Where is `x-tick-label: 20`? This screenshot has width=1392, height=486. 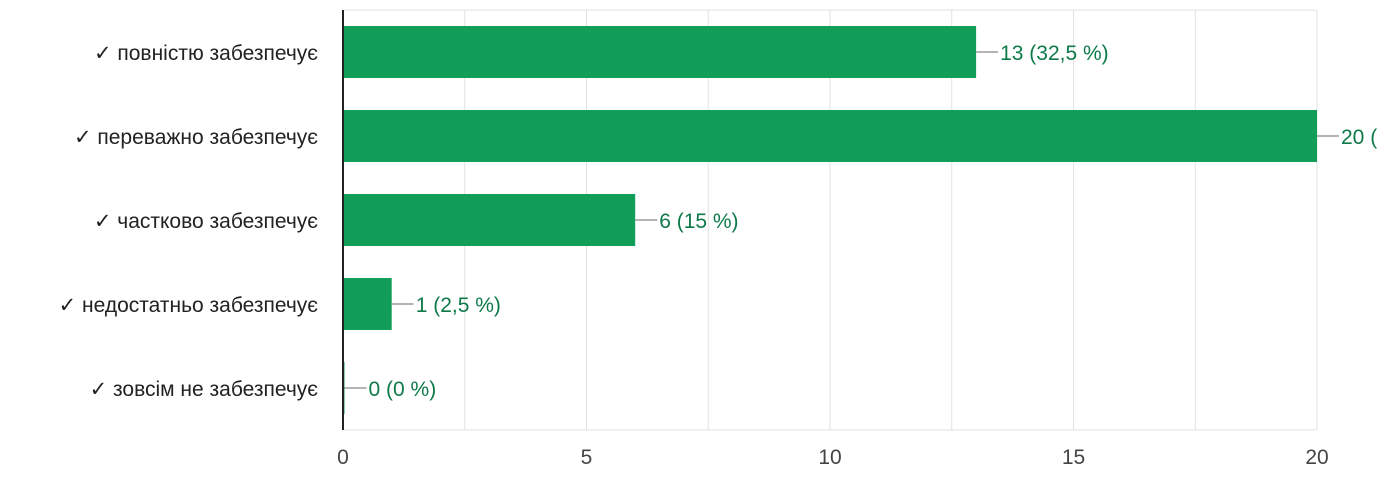 x-tick-label: 20 is located at coordinates (1316, 457).